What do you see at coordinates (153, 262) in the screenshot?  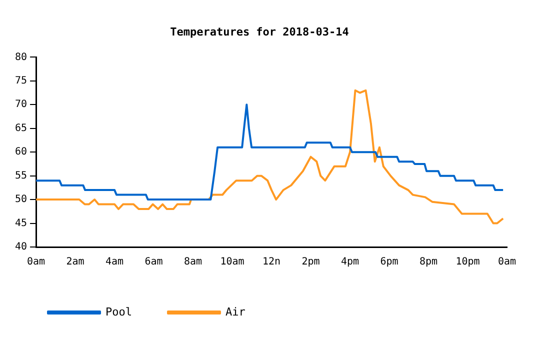 I see `x-tick-label: 6am` at bounding box center [153, 262].